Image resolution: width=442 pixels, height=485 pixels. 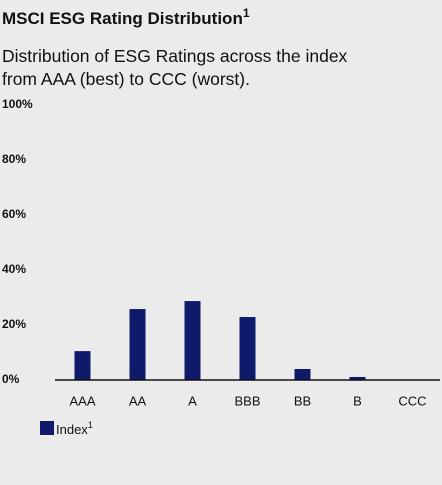 What do you see at coordinates (412, 400) in the screenshot?
I see `x-tick-label: CCC` at bounding box center [412, 400].